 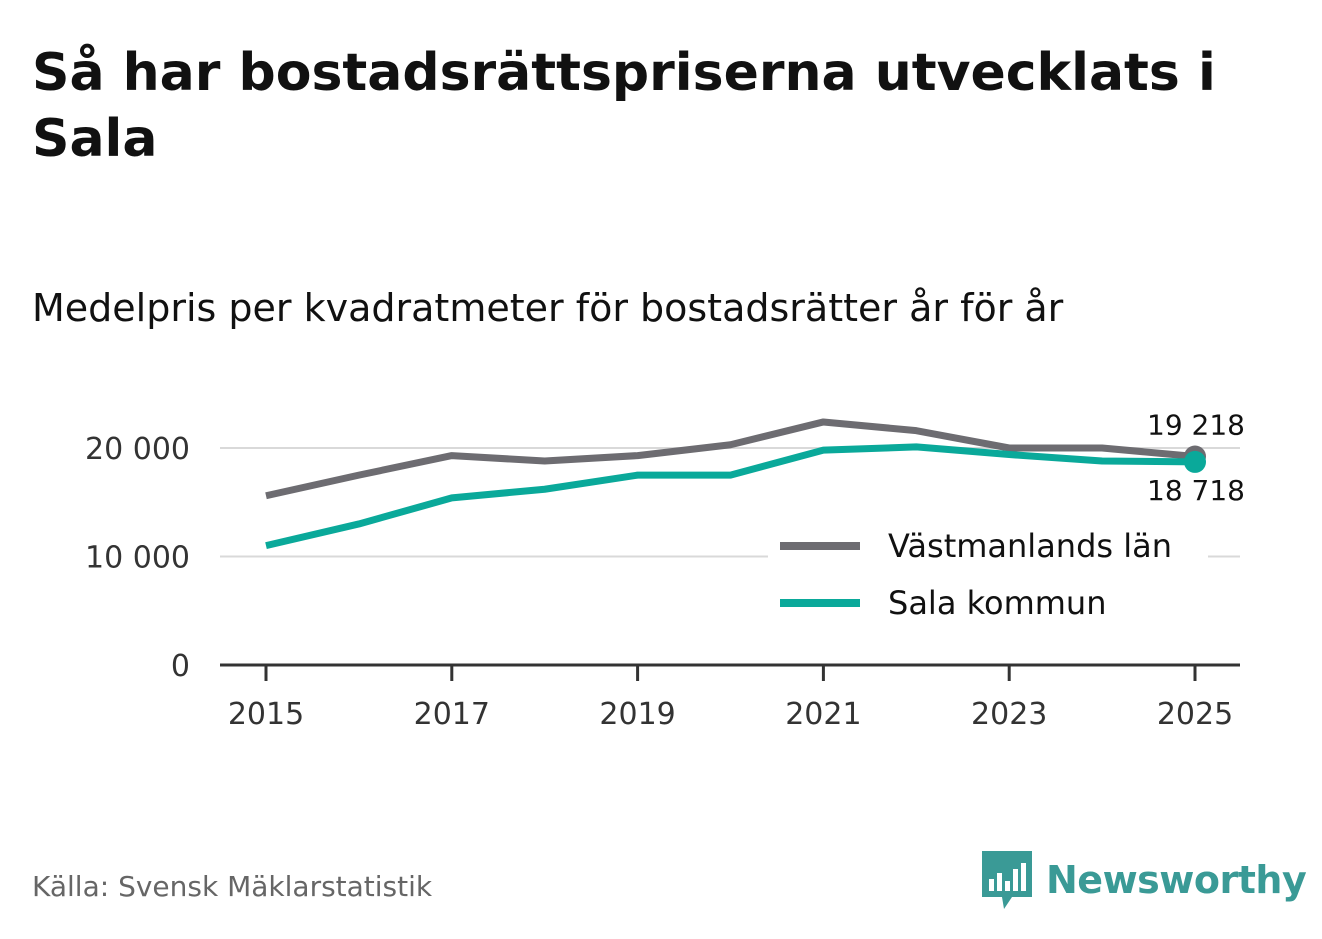 I want to click on brand-name: Newsworthy, so click(x=1176, y=880).